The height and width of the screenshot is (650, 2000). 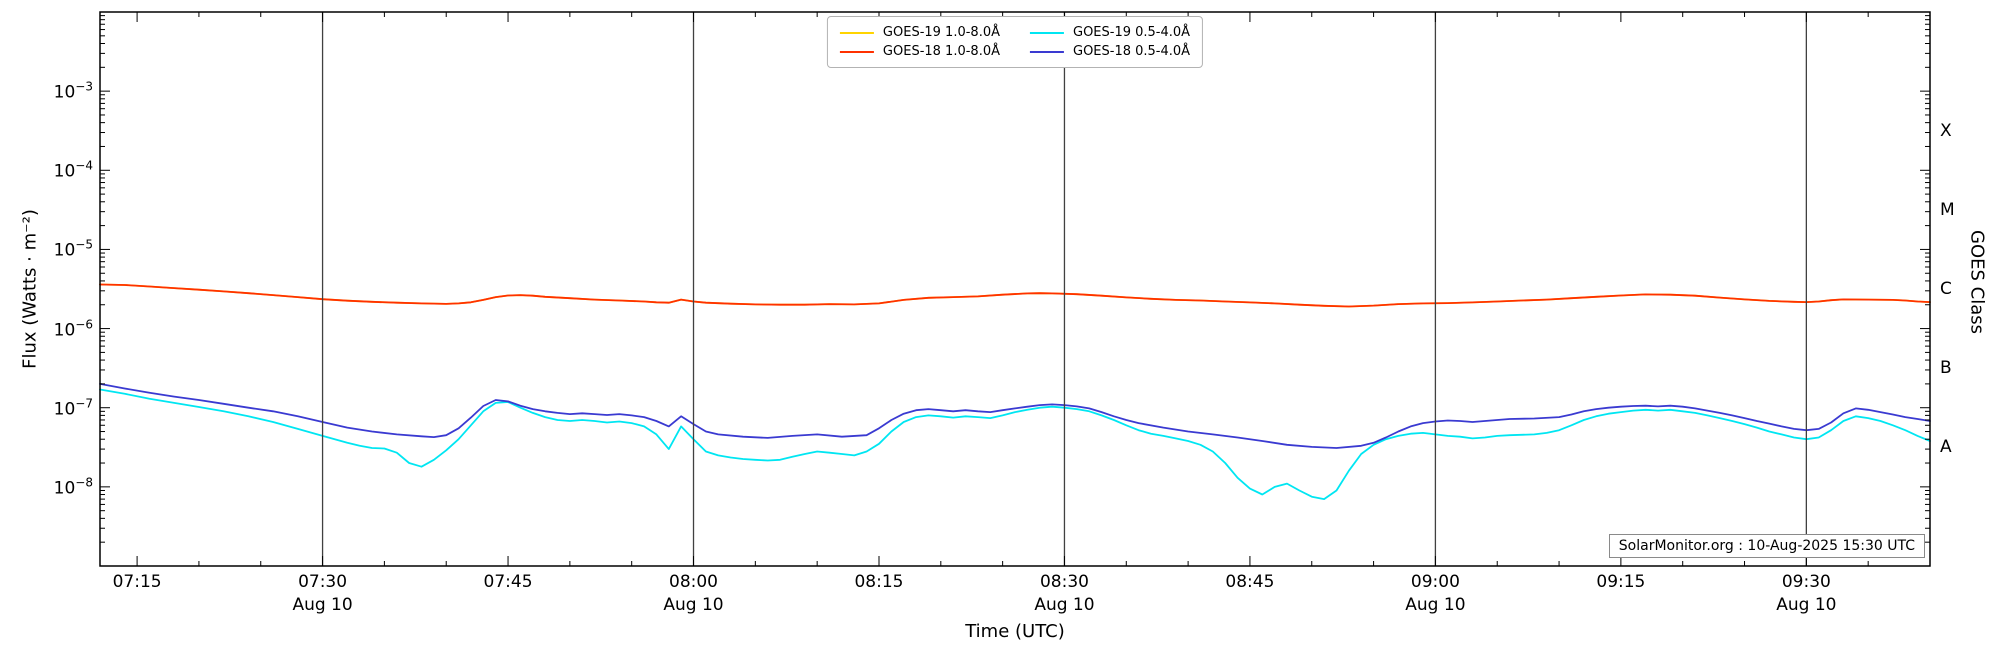 I want to click on y-tick-label: 10⁻⁷, so click(x=73, y=408).